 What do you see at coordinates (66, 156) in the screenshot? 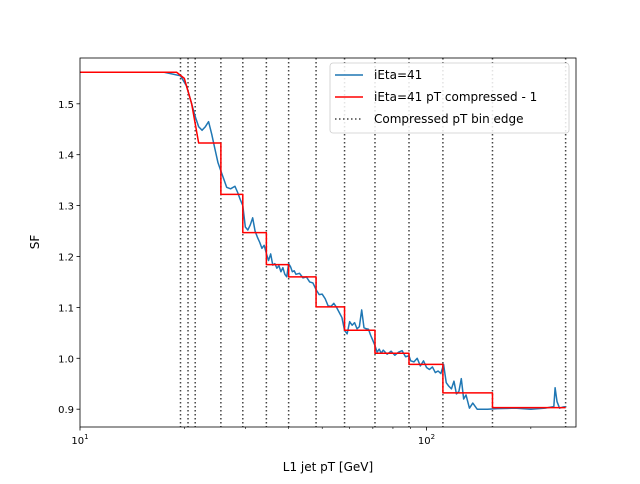
I see `y-tick-label: 1.4` at bounding box center [66, 156].